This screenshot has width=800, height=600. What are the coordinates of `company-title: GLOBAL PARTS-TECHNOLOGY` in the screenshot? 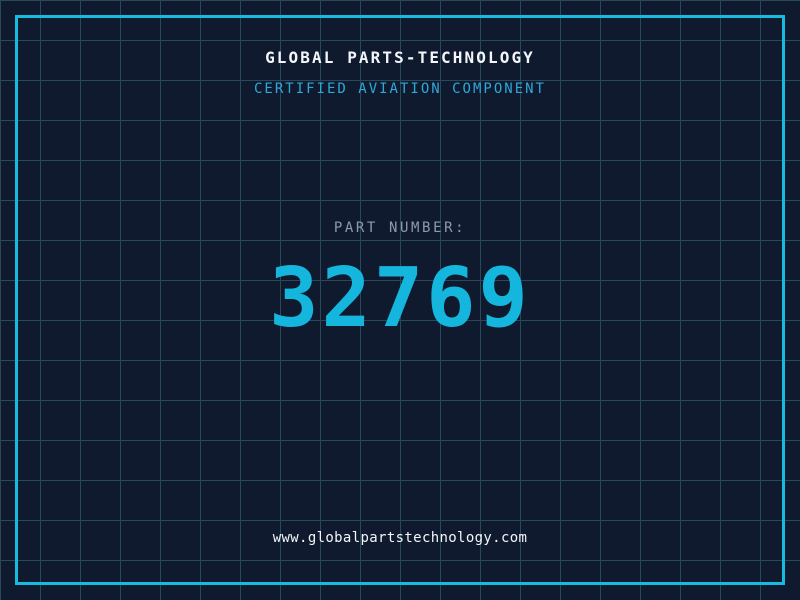 It's located at (400, 57).